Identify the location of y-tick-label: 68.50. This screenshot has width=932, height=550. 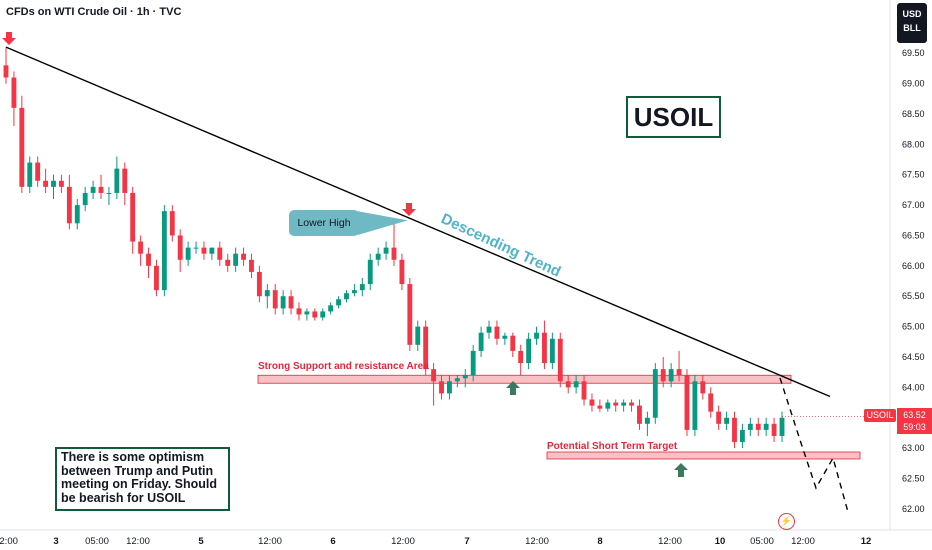
(913, 114).